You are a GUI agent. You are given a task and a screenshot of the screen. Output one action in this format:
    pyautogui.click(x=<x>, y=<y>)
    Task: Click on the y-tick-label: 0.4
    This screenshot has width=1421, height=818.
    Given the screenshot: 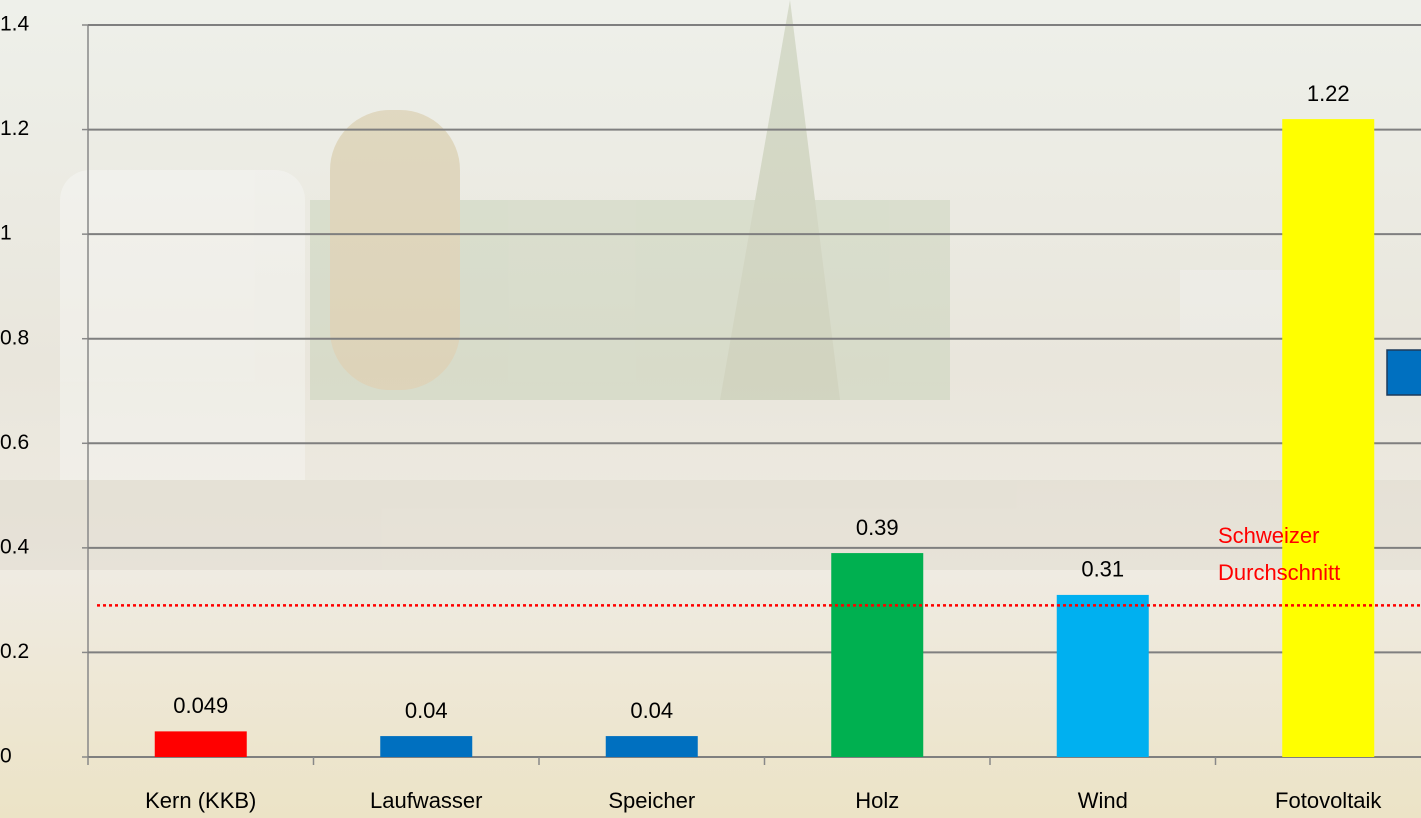 What is the action you would take?
    pyautogui.click(x=15, y=546)
    